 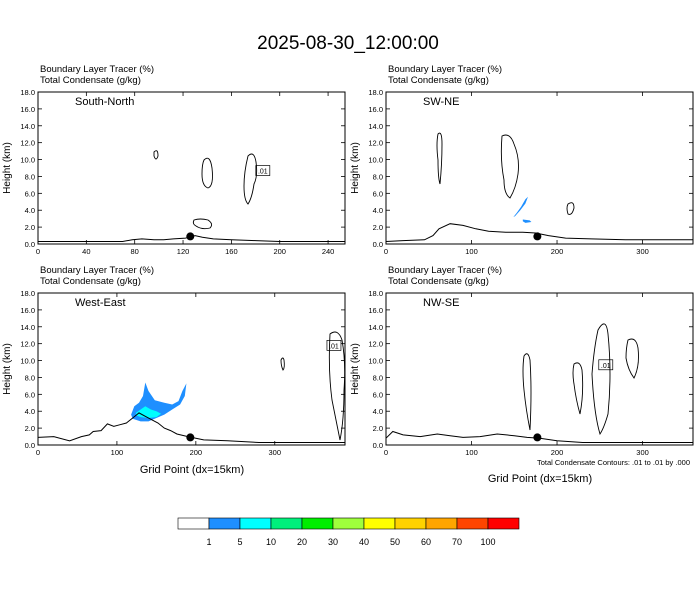 What do you see at coordinates (239, 542) in the screenshot?
I see `colorbar-label: 5` at bounding box center [239, 542].